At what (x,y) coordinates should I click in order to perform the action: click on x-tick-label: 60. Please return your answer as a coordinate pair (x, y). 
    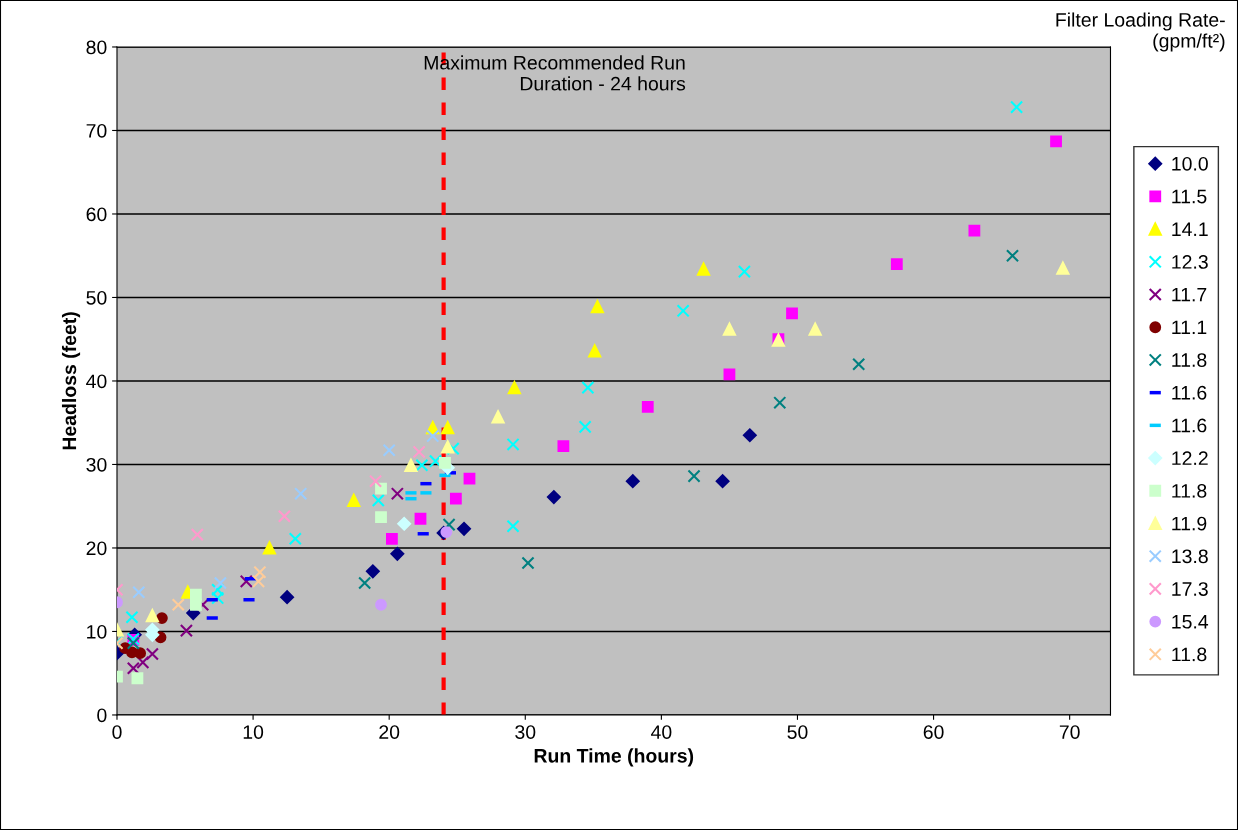
    Looking at the image, I should click on (933, 732).